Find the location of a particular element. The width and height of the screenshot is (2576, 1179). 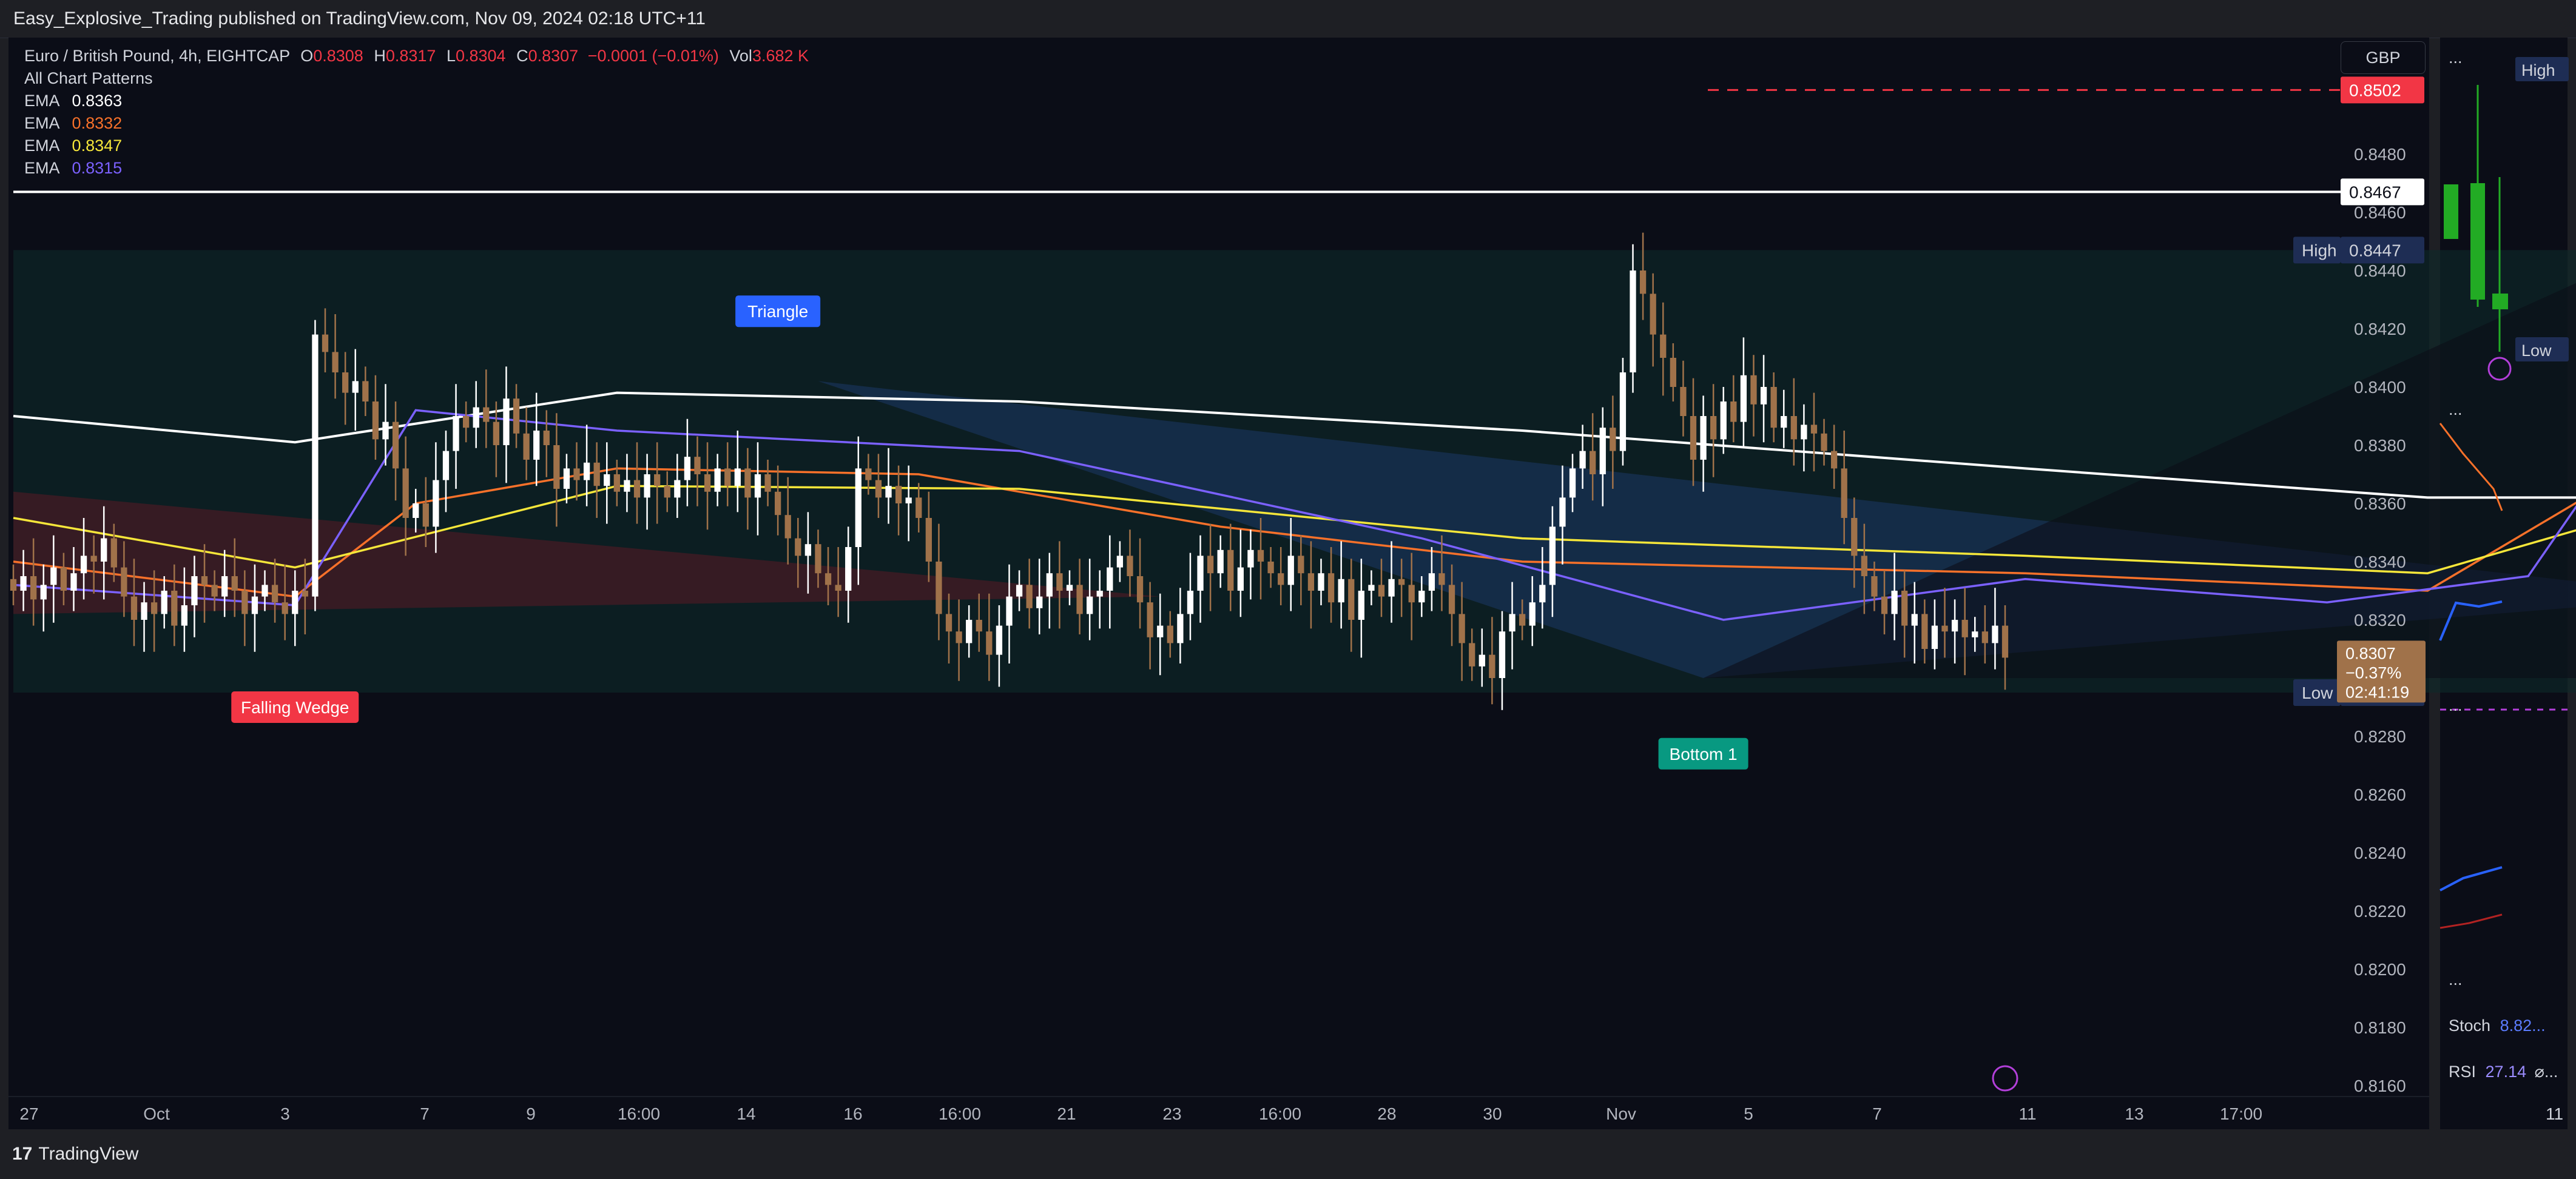

pattern-label-triangle: Triangle is located at coordinates (777, 312).